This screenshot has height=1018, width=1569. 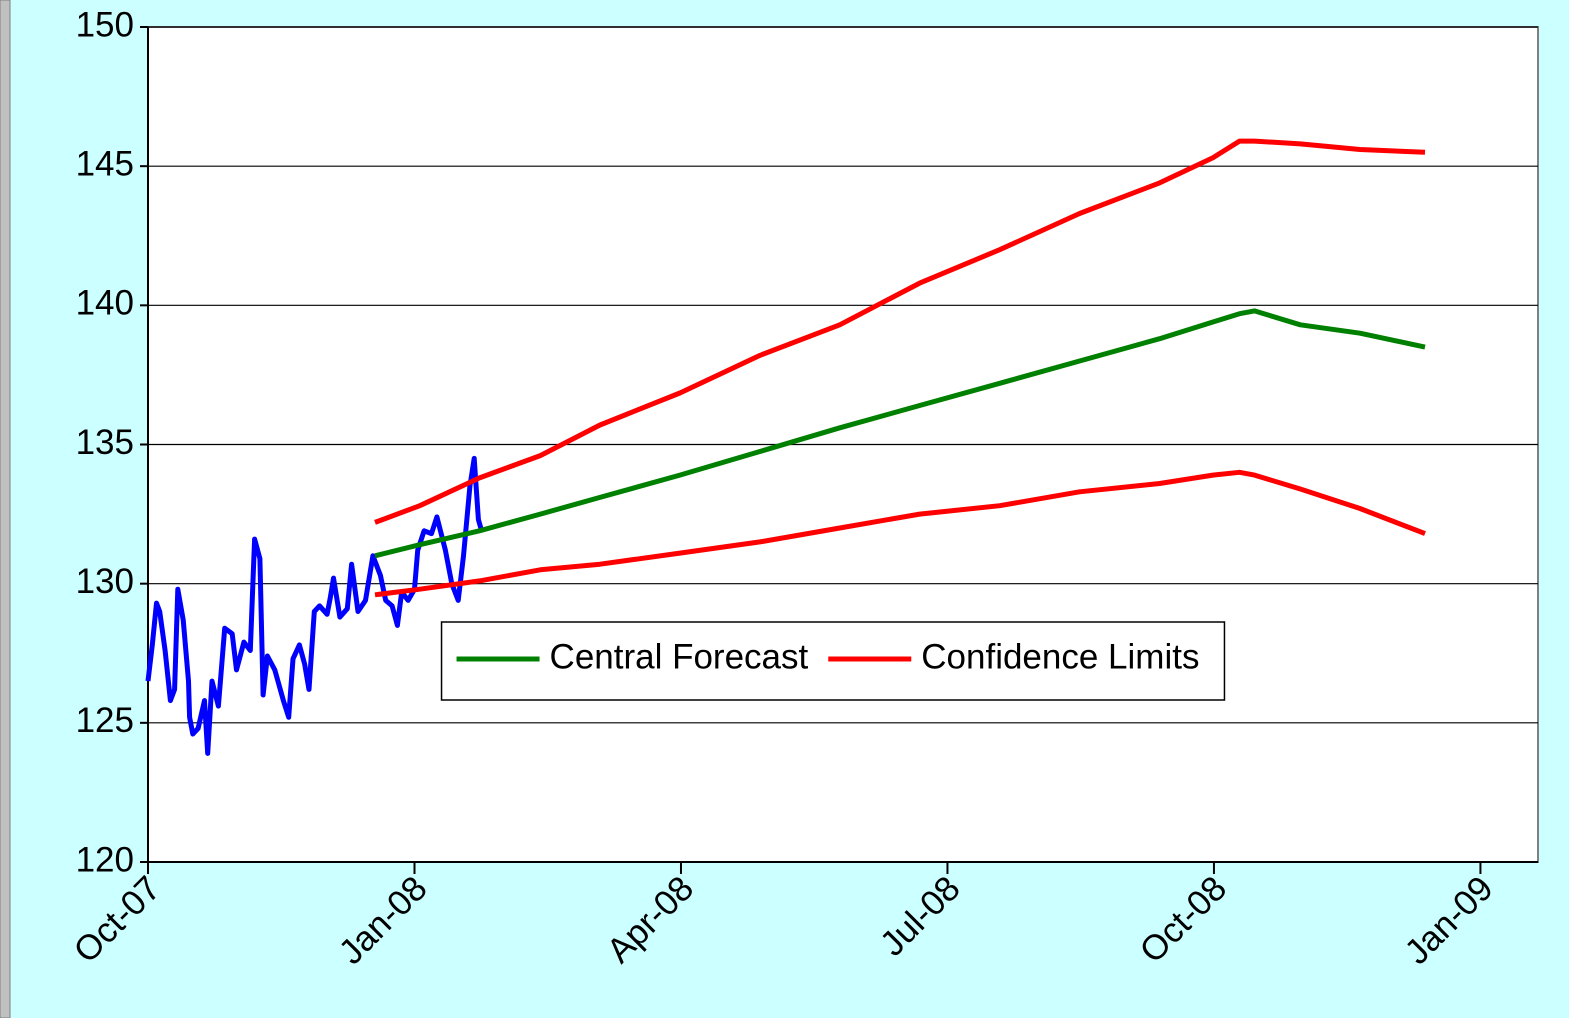 What do you see at coordinates (105, 442) in the screenshot?
I see `y-tick-label: 135` at bounding box center [105, 442].